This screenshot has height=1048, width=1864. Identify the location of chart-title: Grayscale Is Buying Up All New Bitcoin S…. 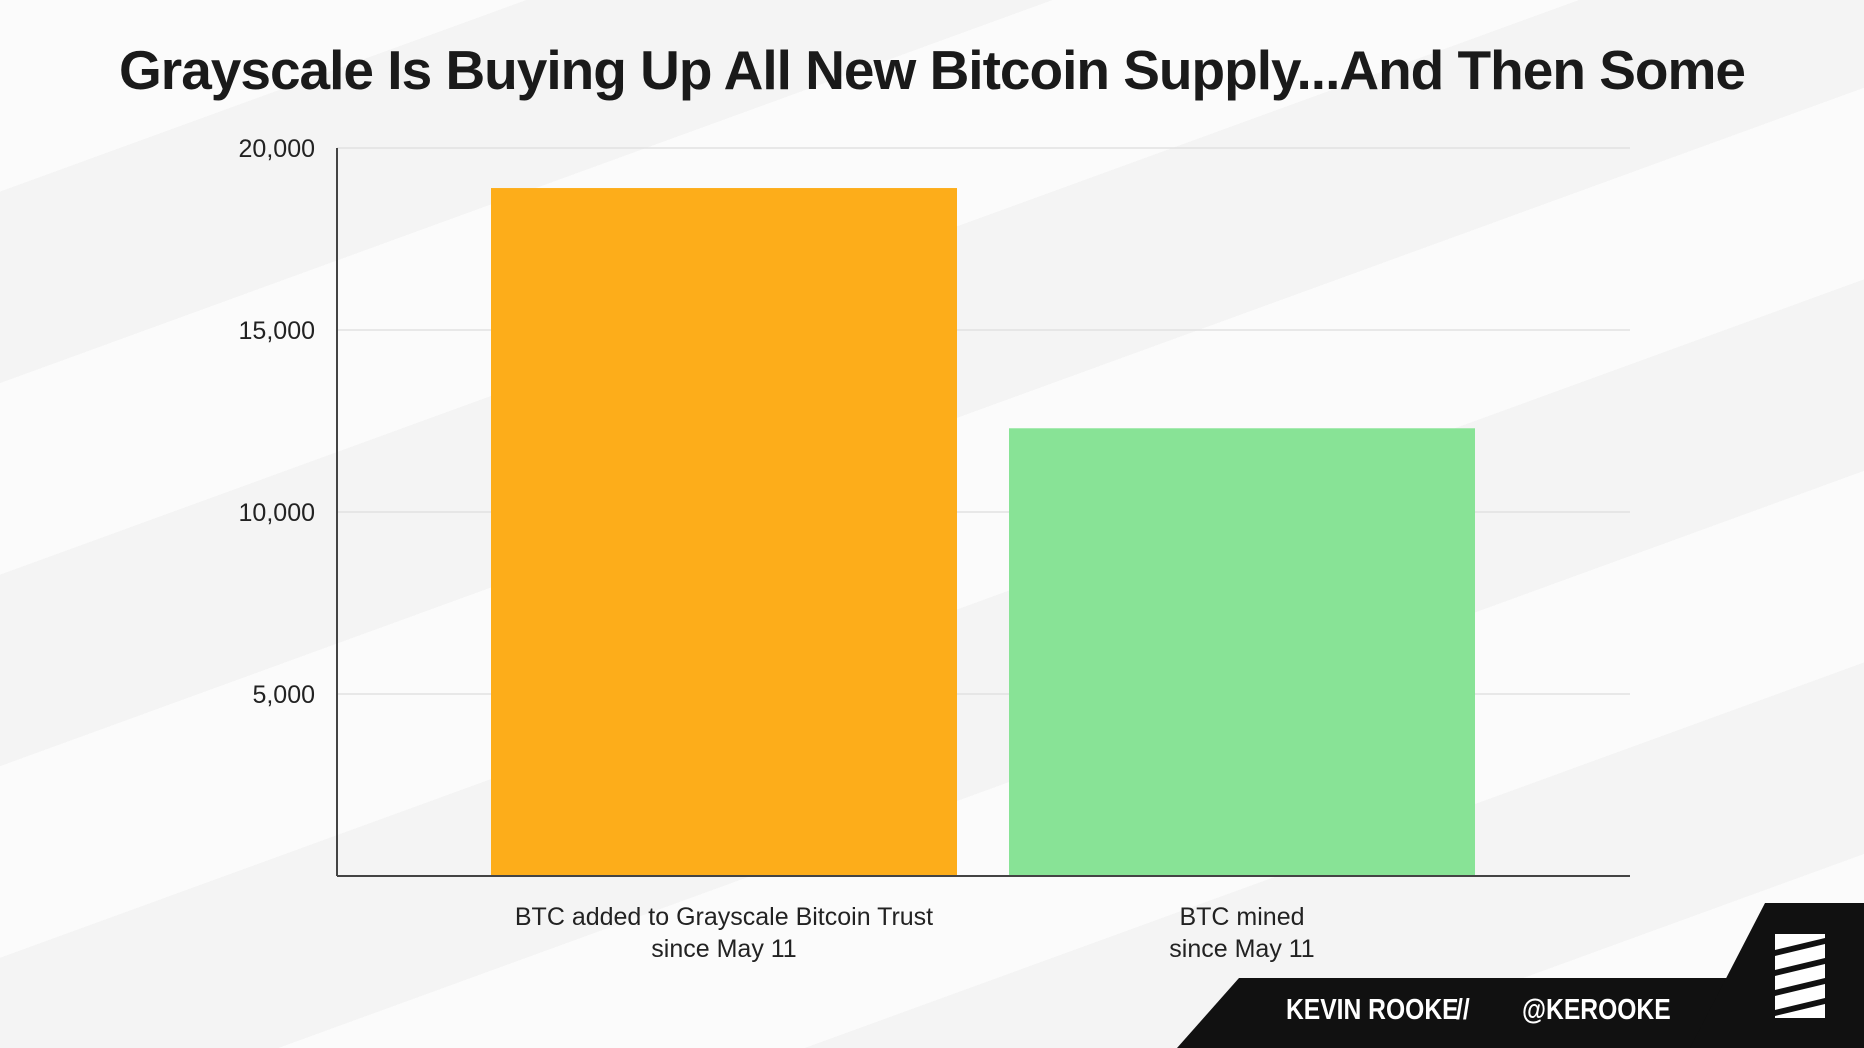
(932, 70).